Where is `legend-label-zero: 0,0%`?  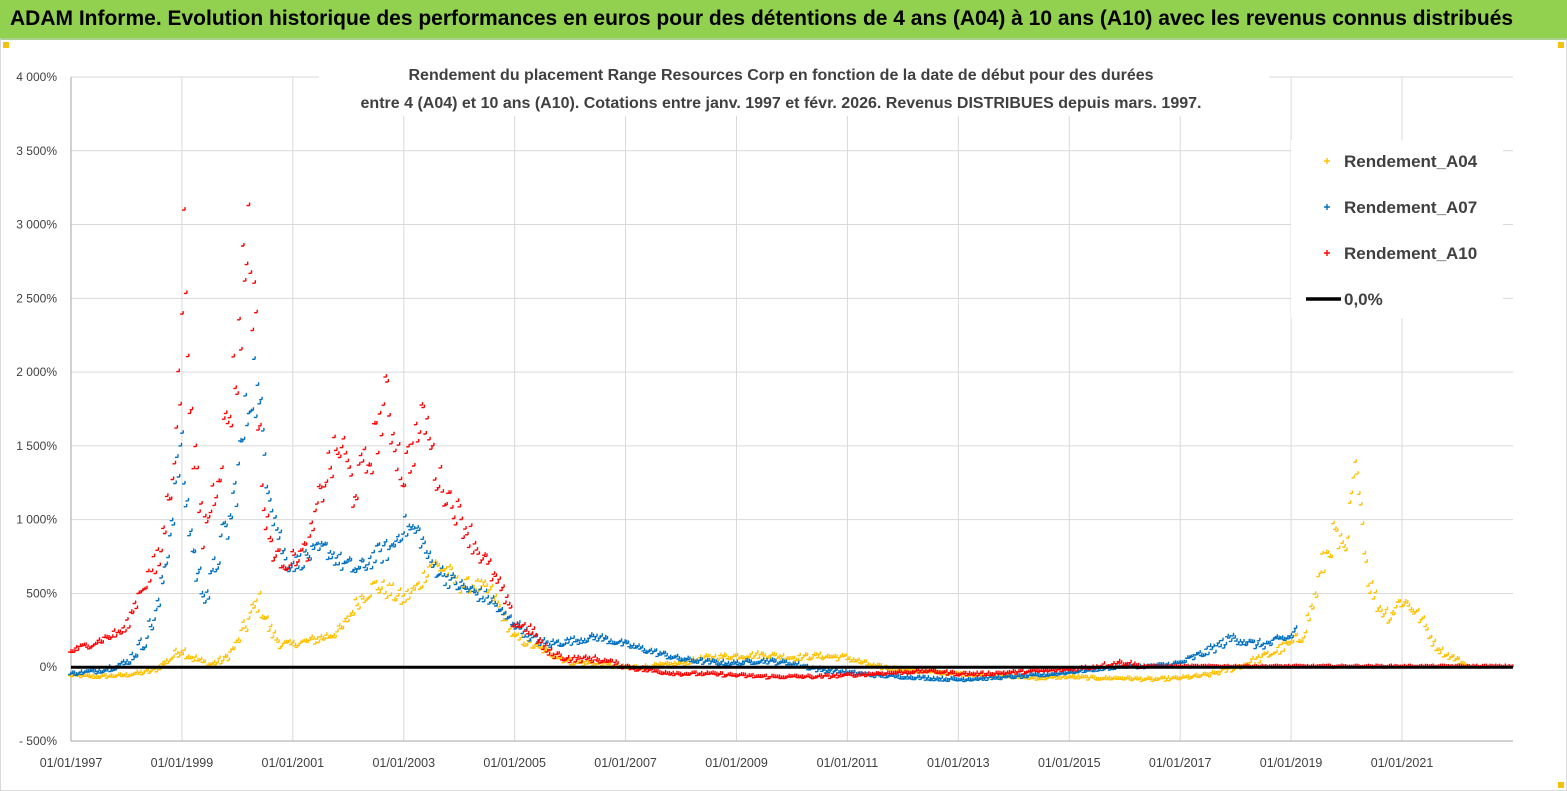
legend-label-zero: 0,0% is located at coordinates (1363, 299).